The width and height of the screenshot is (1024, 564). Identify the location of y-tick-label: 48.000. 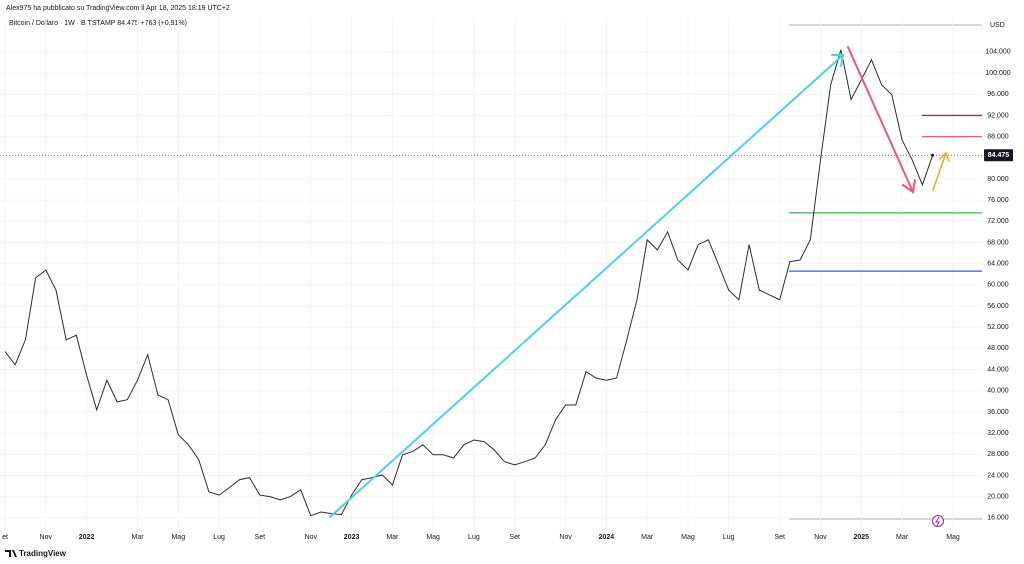
(998, 348).